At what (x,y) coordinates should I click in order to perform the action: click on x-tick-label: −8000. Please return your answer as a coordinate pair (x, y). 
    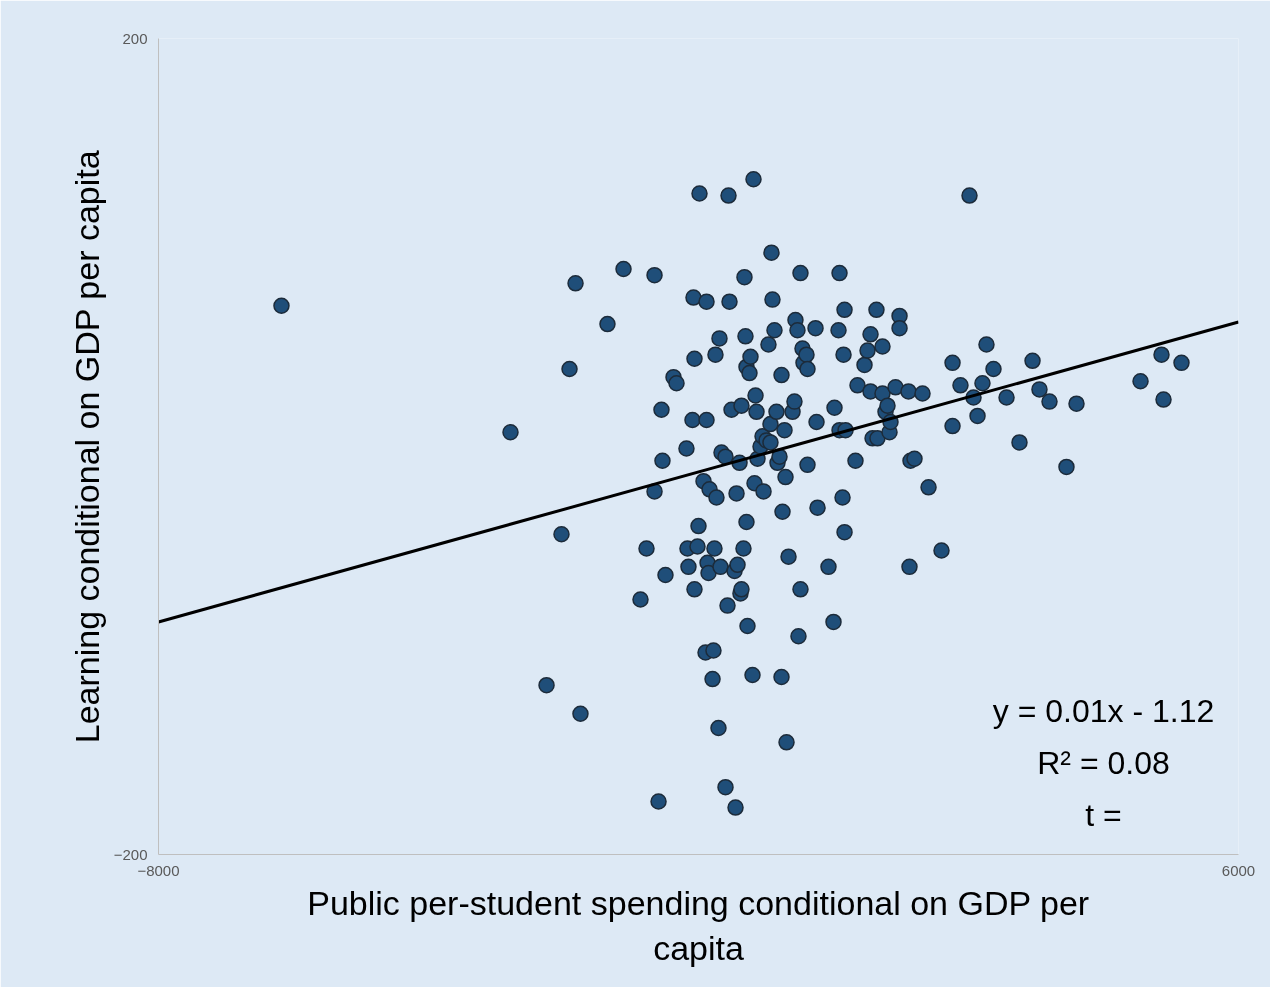
    Looking at the image, I should click on (158, 870).